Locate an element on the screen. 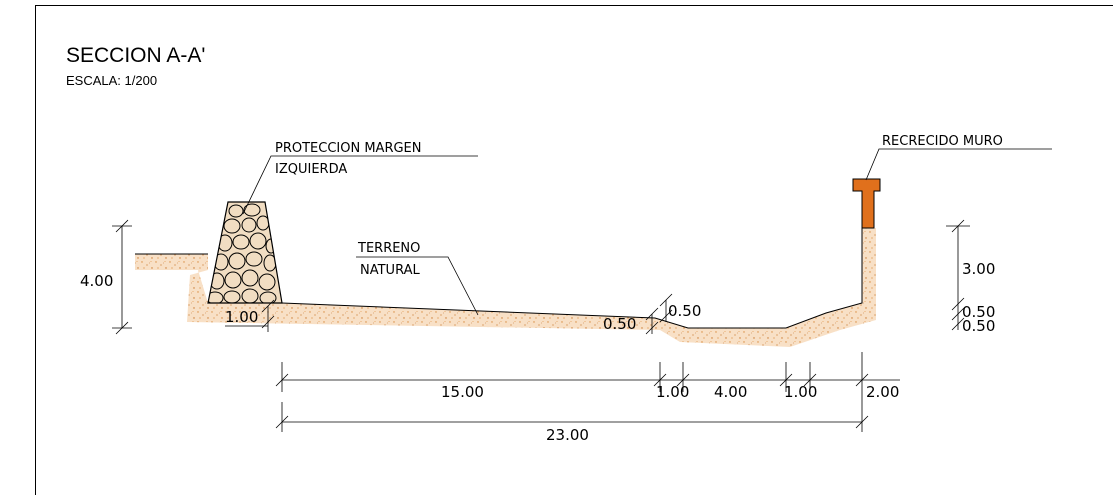  svg-text: 15.00 is located at coordinates (462, 392).